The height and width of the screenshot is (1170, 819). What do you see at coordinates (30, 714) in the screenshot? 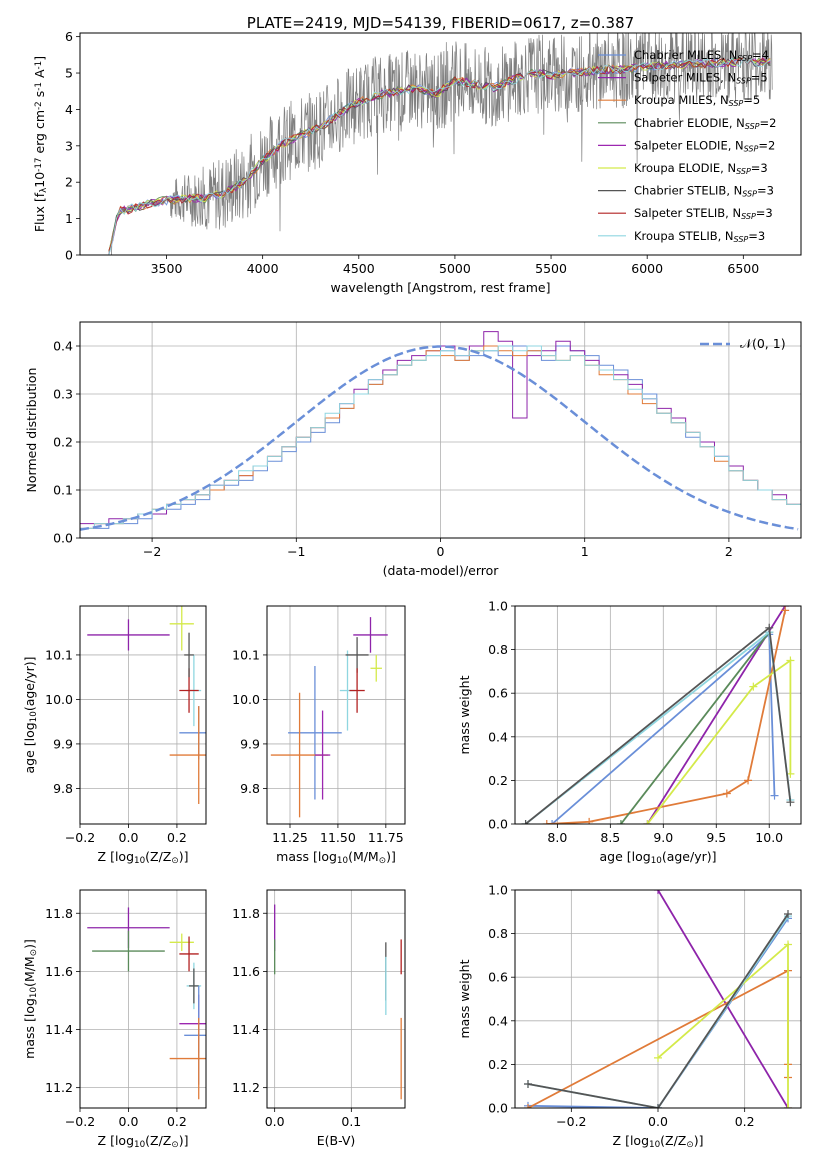
I see `y-axis-label: age [log10​(age/yr)]` at bounding box center [30, 714].